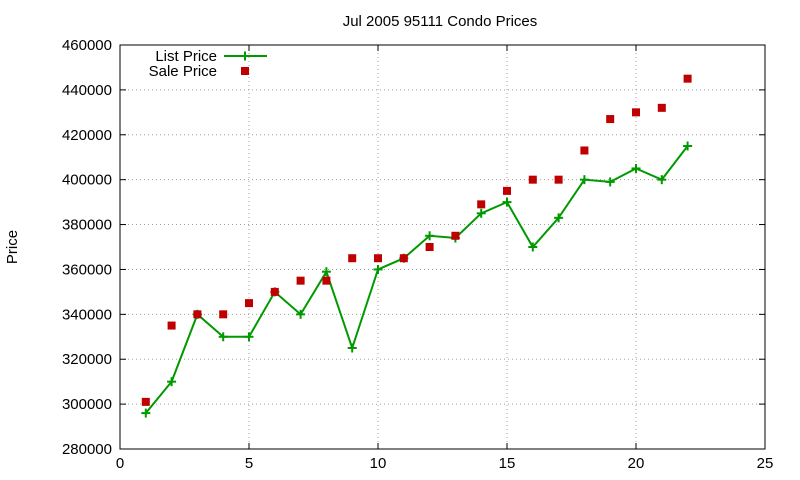 The height and width of the screenshot is (480, 800). Describe the element at coordinates (378, 463) in the screenshot. I see `x-tick-label: 10` at that location.